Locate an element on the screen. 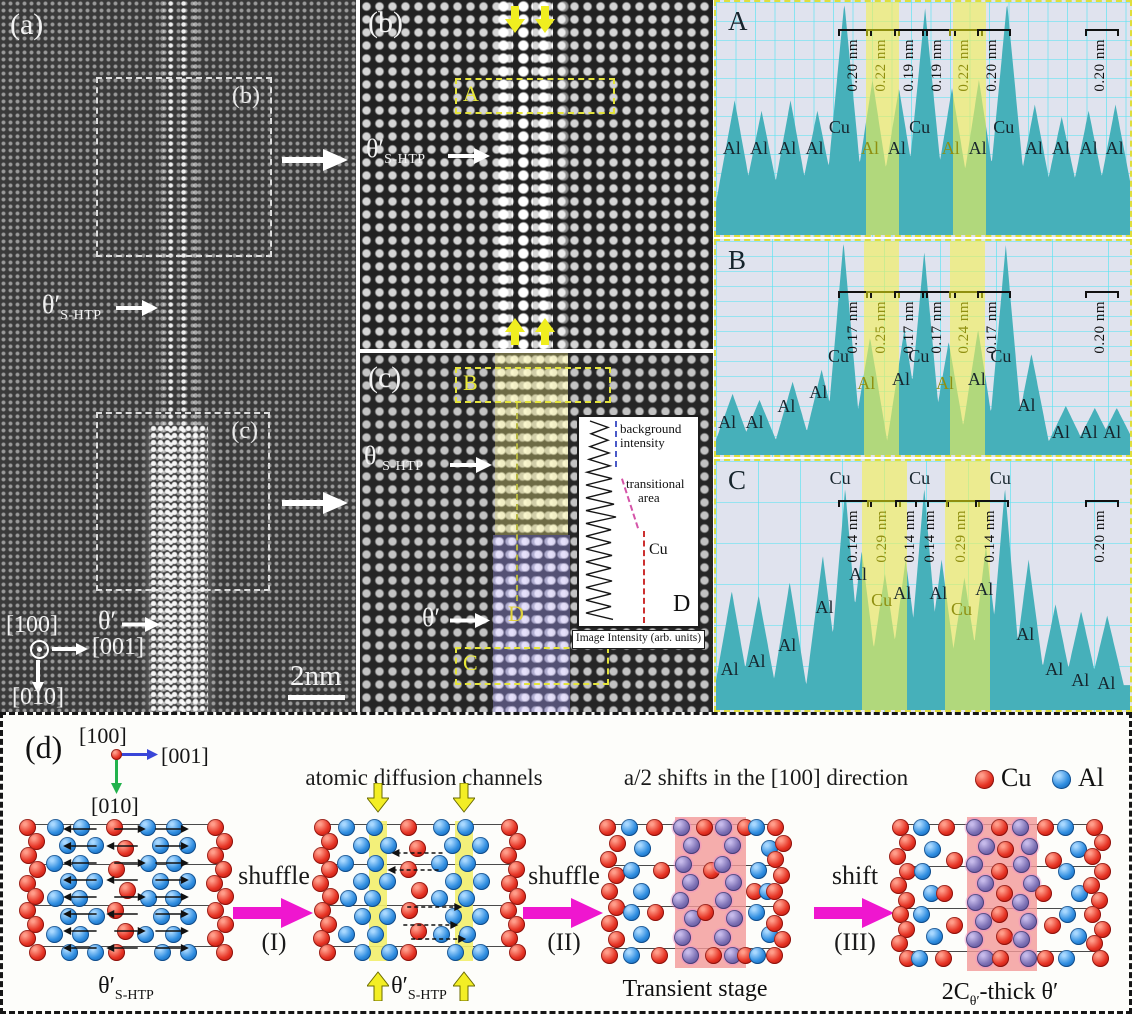 Image resolution: width=1132 pixels, height=1014 pixels. channel-arrow-down-icon is located at coordinates (377, 798).